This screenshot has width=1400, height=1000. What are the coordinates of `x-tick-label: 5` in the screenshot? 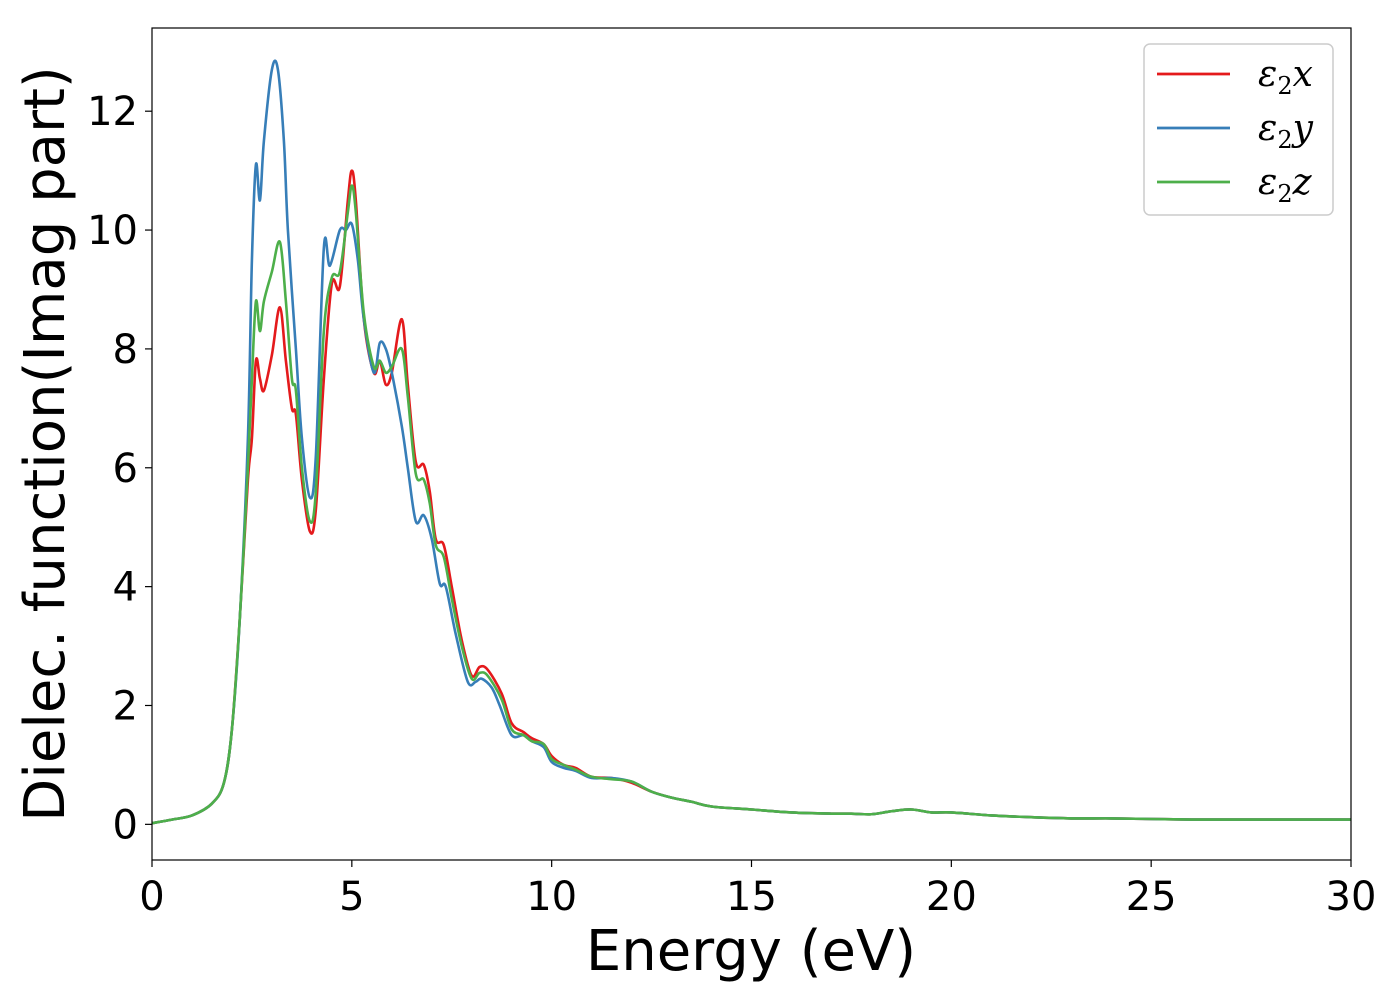 It's located at (351, 897).